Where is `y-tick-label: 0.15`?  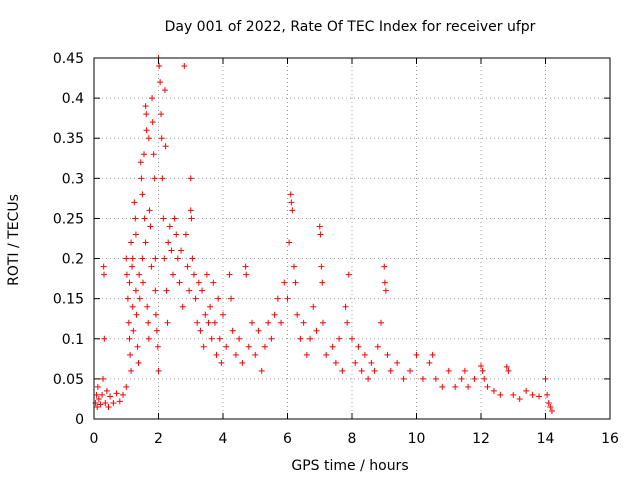 y-tick-label: 0.15 is located at coordinates (68, 300).